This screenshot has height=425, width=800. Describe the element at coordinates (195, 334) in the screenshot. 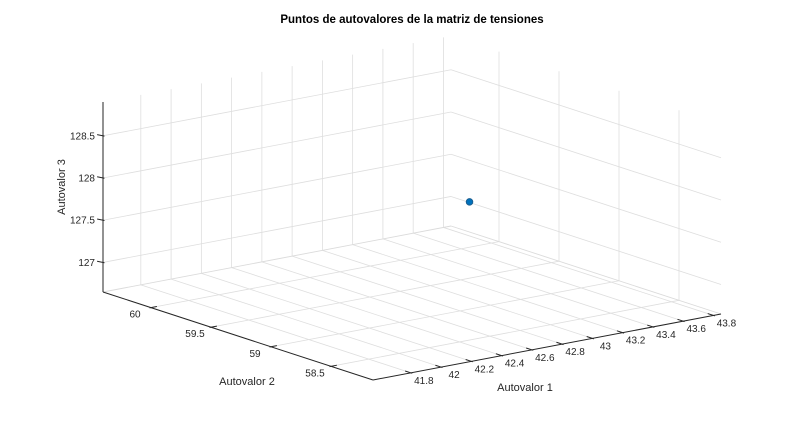

I see `y-tick-label: 59.5` at that location.